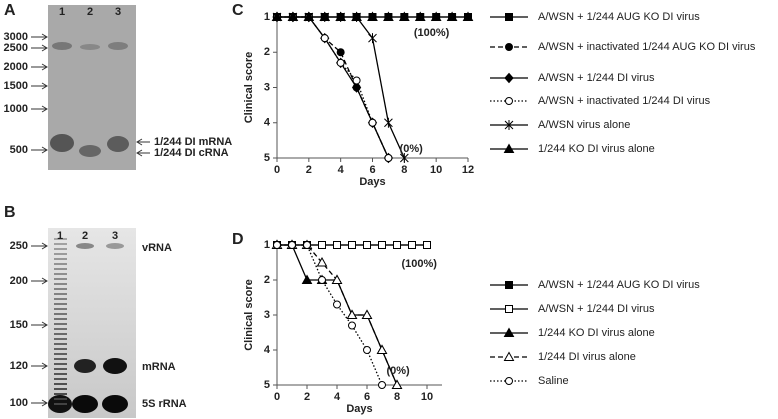 Image resolution: width=778 pixels, height=419 pixels. What do you see at coordinates (19, 150) in the screenshot?
I see `size-label: 500` at bounding box center [19, 150].